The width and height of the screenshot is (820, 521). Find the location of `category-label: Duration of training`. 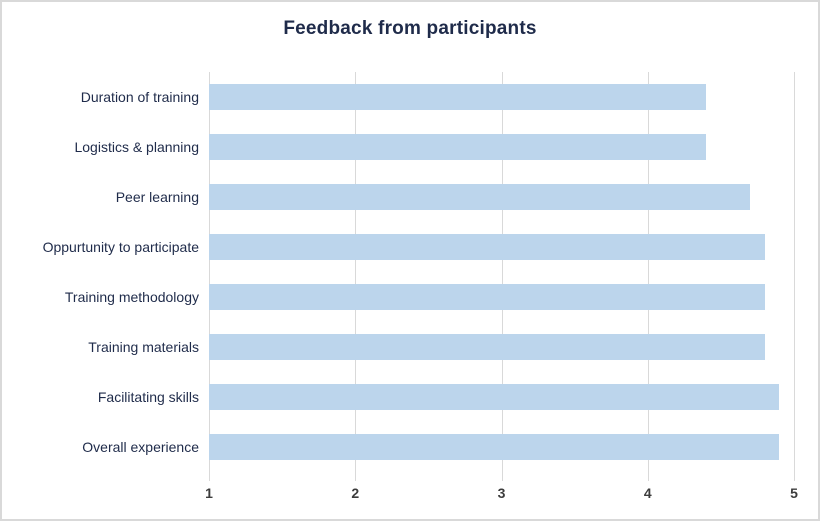

category-label: Duration of training is located at coordinates (139, 97).